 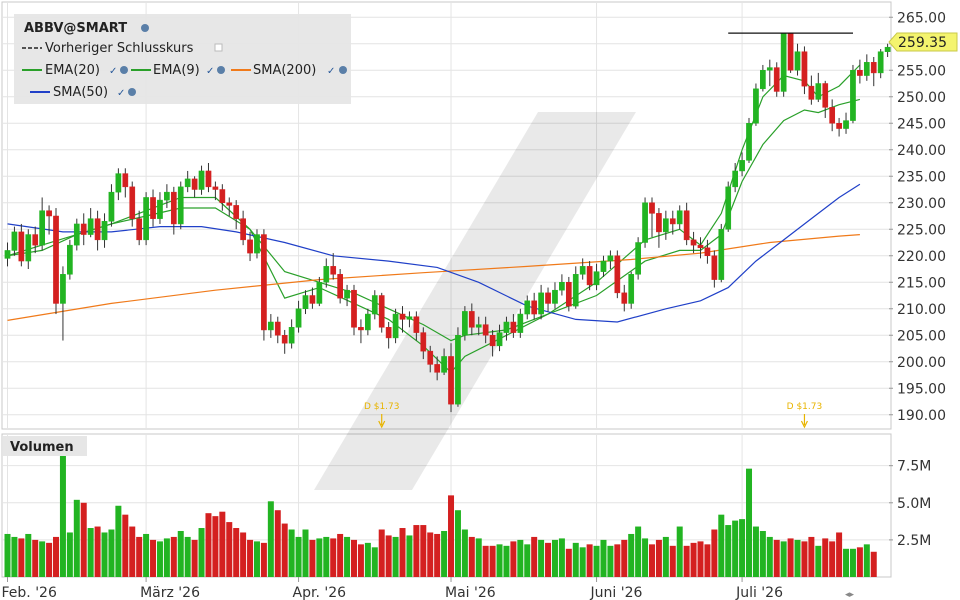 What do you see at coordinates (331, 71) in the screenshot?
I see `sma200-check-icon: ✓` at bounding box center [331, 71].